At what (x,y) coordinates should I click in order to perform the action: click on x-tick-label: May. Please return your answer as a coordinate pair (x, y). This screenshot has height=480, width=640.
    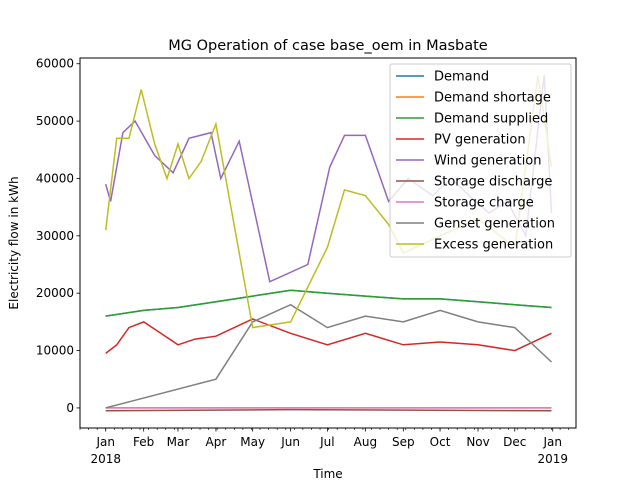
    Looking at the image, I should click on (252, 442).